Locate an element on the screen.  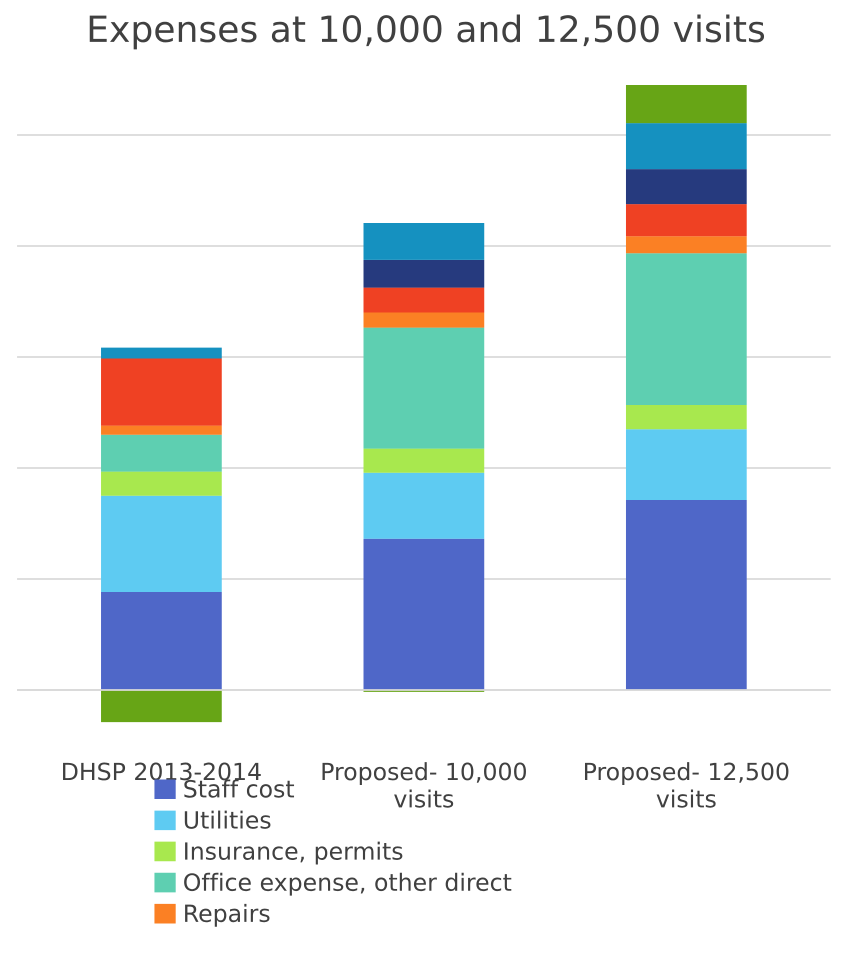
x-tick-label: DHSP 2013-2014 is located at coordinates (162, 771).